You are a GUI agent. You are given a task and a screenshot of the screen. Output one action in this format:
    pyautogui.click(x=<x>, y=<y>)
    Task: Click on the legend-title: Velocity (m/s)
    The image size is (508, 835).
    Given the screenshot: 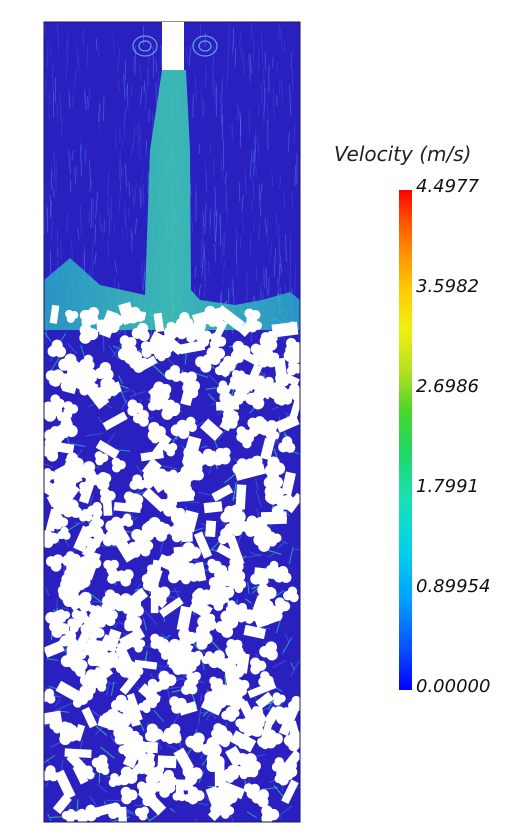 What is the action you would take?
    pyautogui.click(x=403, y=154)
    